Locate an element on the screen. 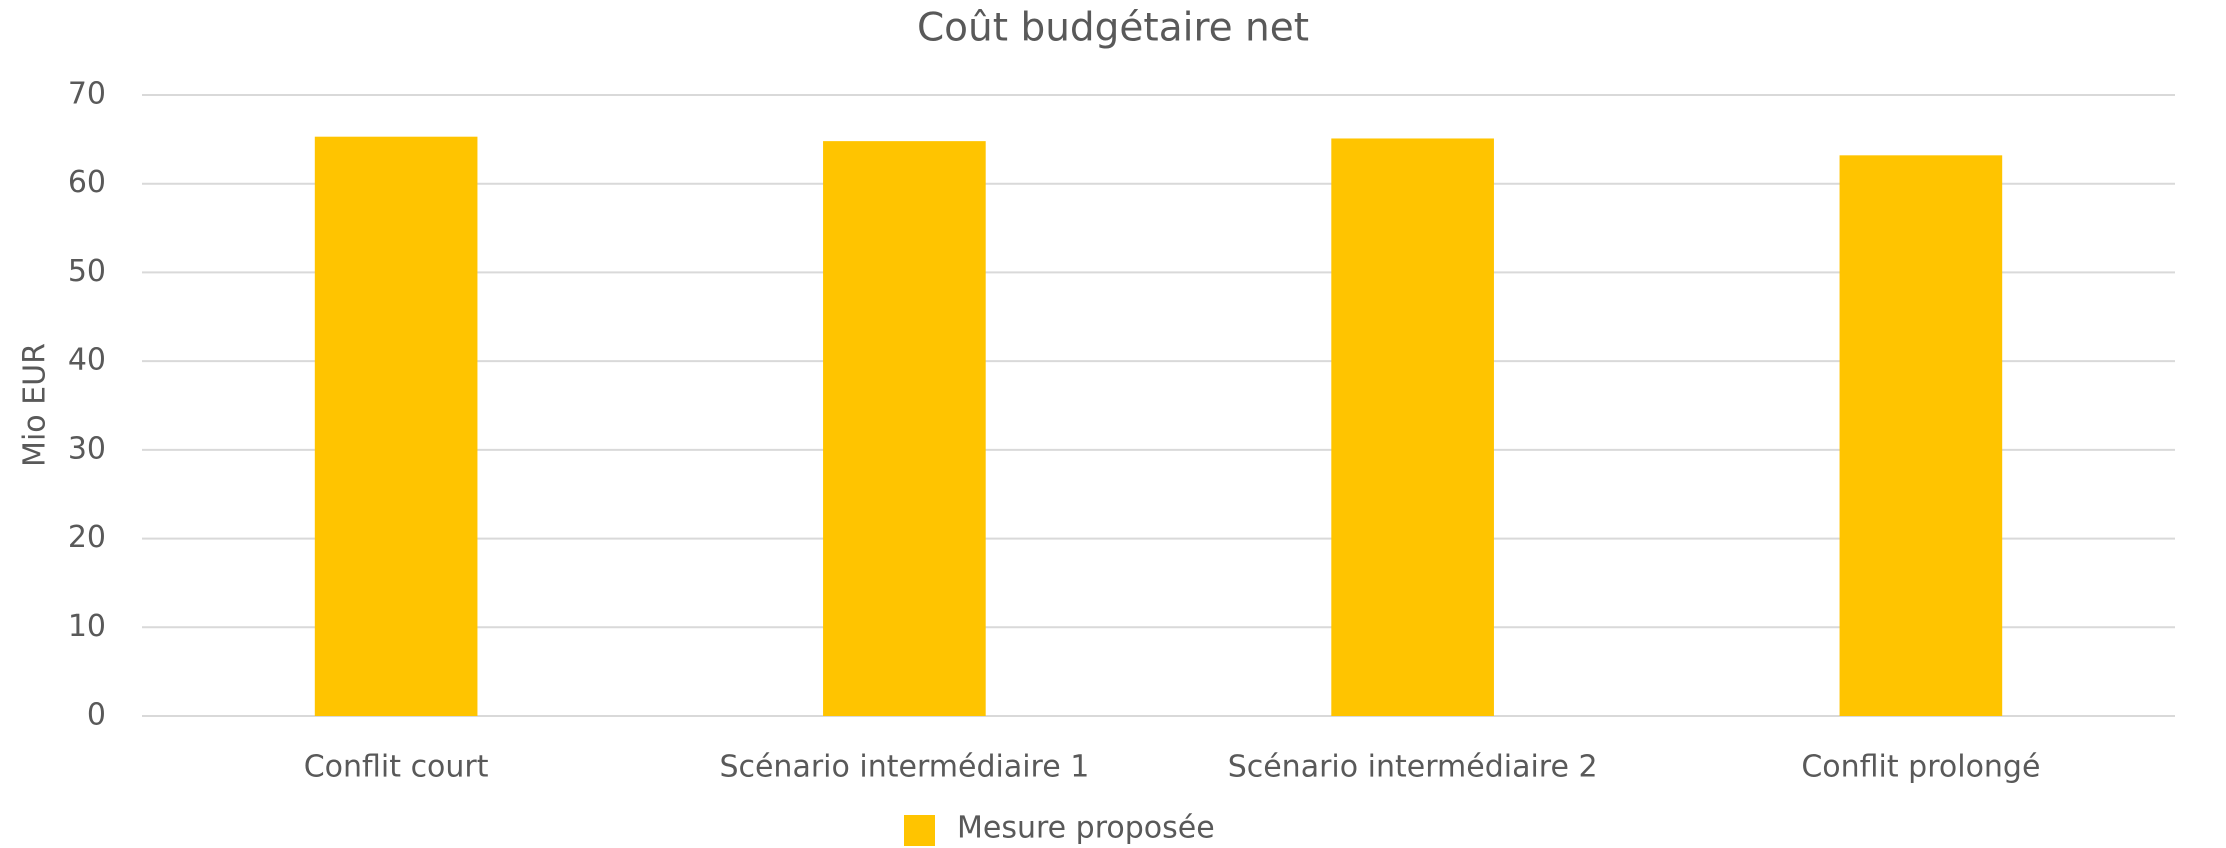  y-tick-label: 30 is located at coordinates (87, 448).